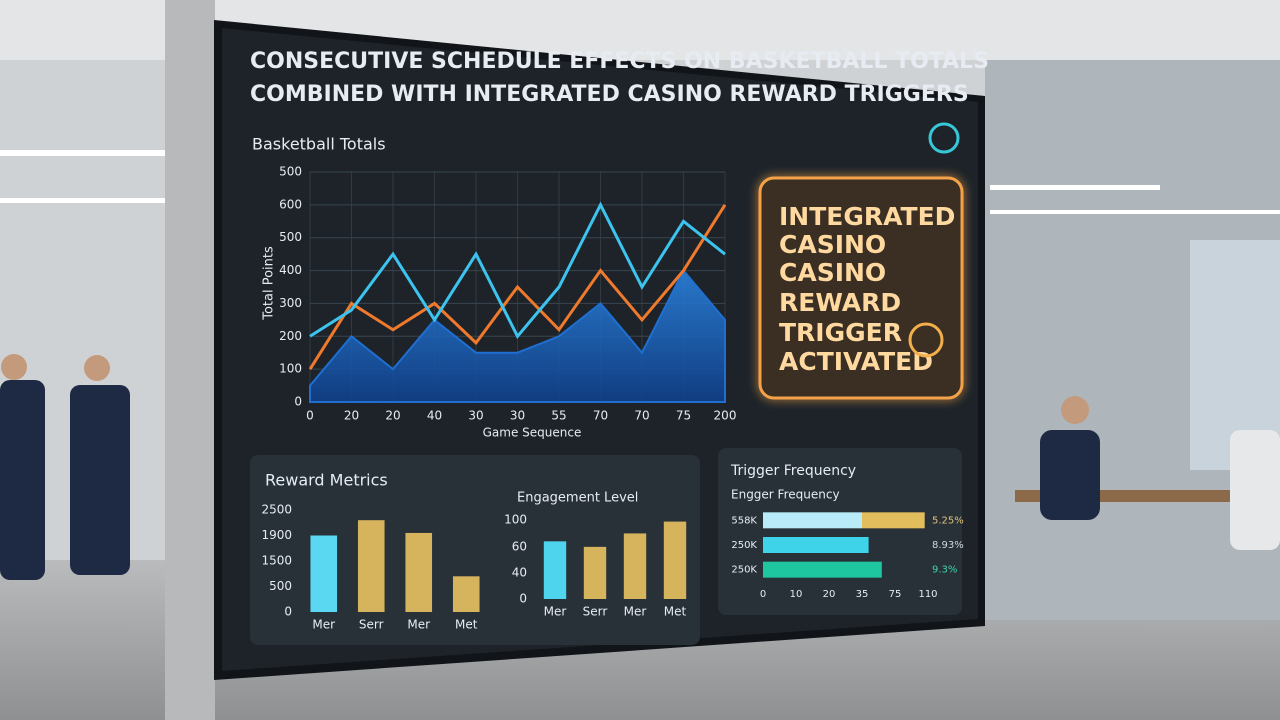 The height and width of the screenshot is (720, 1280). I want to click on chart-subtitle: Engger Frequency, so click(785, 495).